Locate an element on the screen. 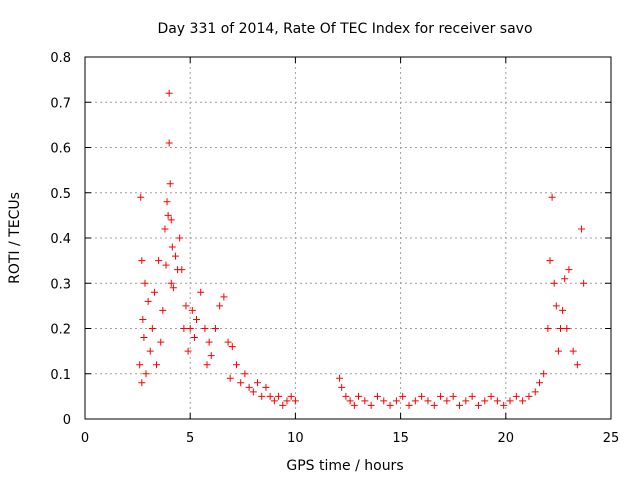  y-tick-label: 0.1 is located at coordinates (60, 375).